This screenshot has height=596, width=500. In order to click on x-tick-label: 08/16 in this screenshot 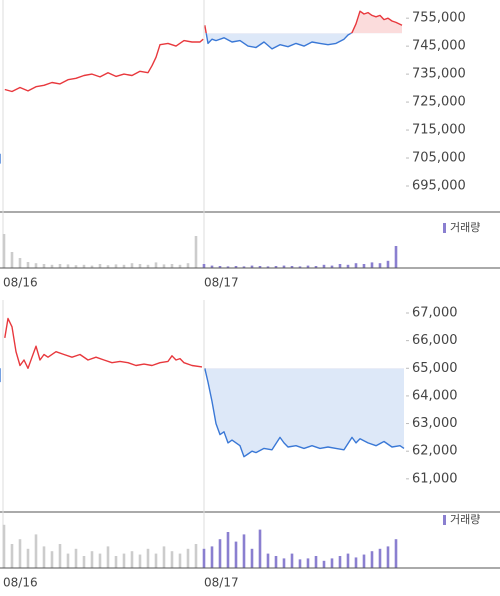, I will do `click(20, 583)`.